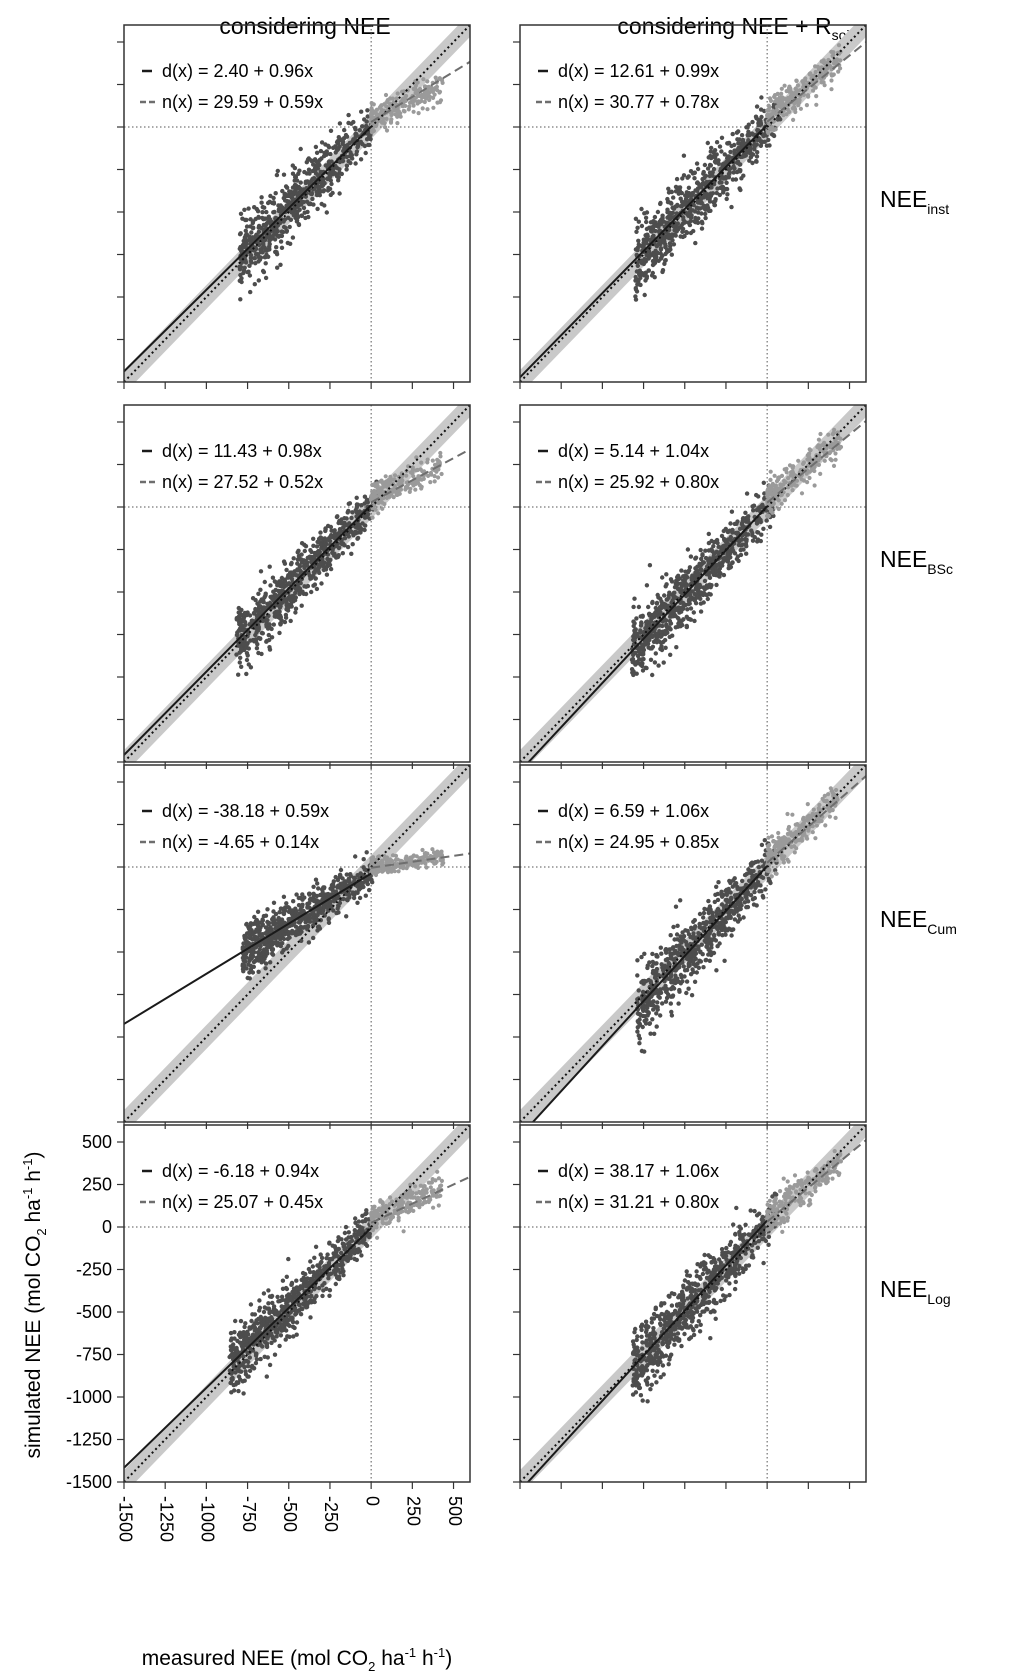 This screenshot has width=1016, height=1678. What do you see at coordinates (297, 943) in the screenshot?
I see `panel-plot-area` at bounding box center [297, 943].